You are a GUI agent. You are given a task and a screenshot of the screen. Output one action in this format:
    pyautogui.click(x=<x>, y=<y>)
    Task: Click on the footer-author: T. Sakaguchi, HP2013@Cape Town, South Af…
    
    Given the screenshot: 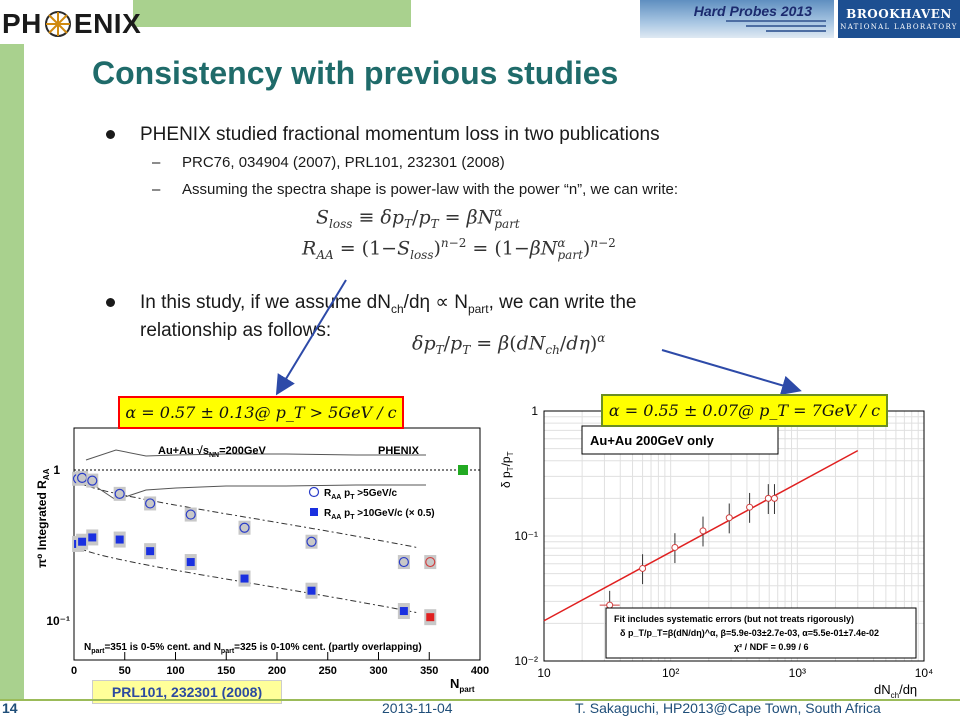 What is the action you would take?
    pyautogui.click(x=728, y=708)
    